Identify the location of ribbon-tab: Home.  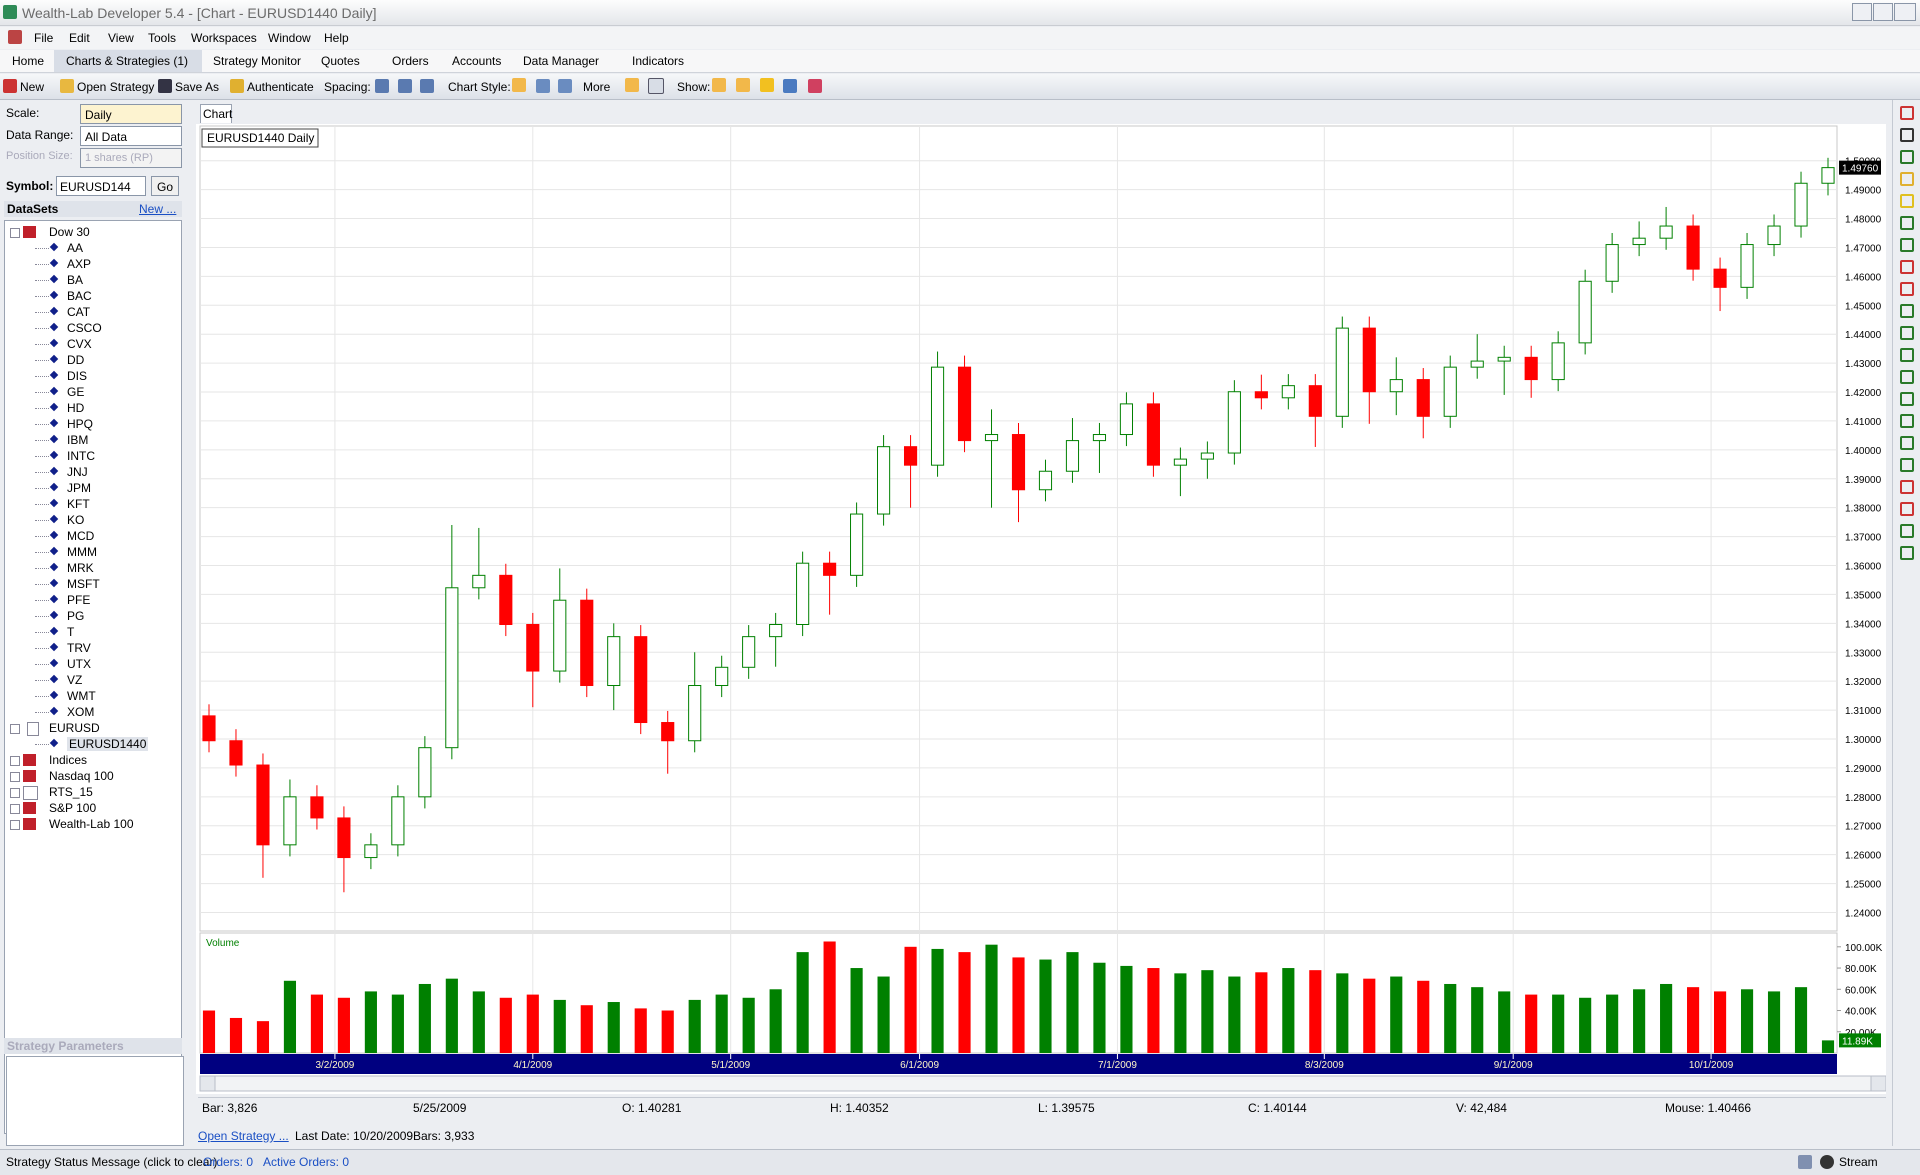
(28, 61).